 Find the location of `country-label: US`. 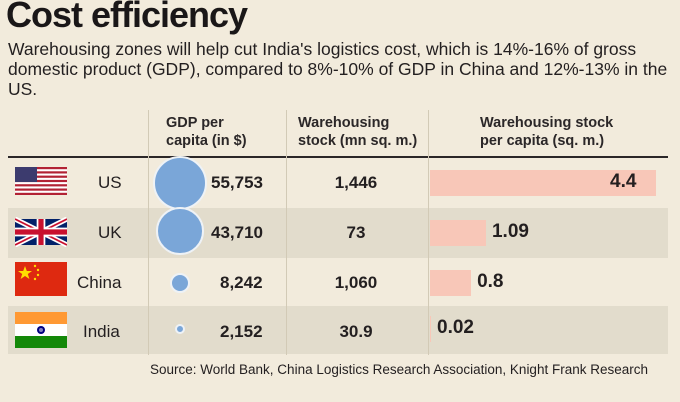

country-label: US is located at coordinates (110, 182).